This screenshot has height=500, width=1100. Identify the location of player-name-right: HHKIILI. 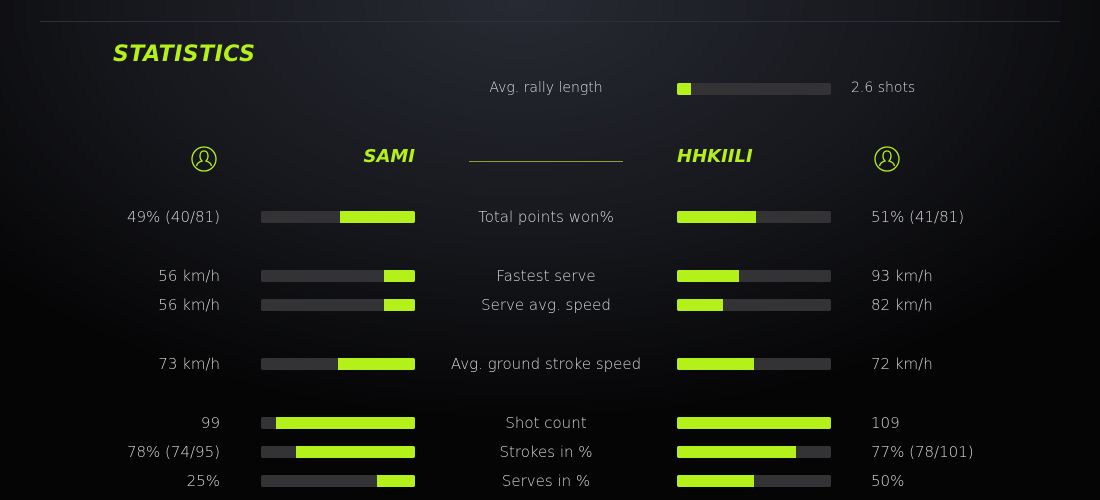
(715, 156).